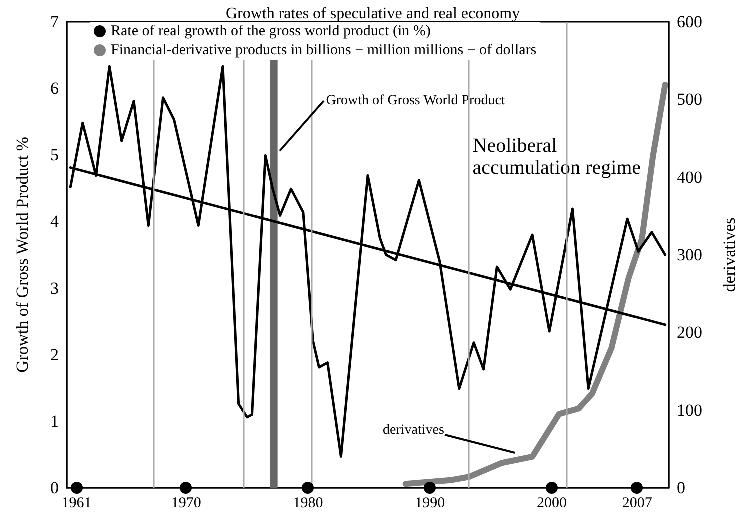  What do you see at coordinates (729, 255) in the screenshot?
I see `y2-axis-title: derivatives` at bounding box center [729, 255].